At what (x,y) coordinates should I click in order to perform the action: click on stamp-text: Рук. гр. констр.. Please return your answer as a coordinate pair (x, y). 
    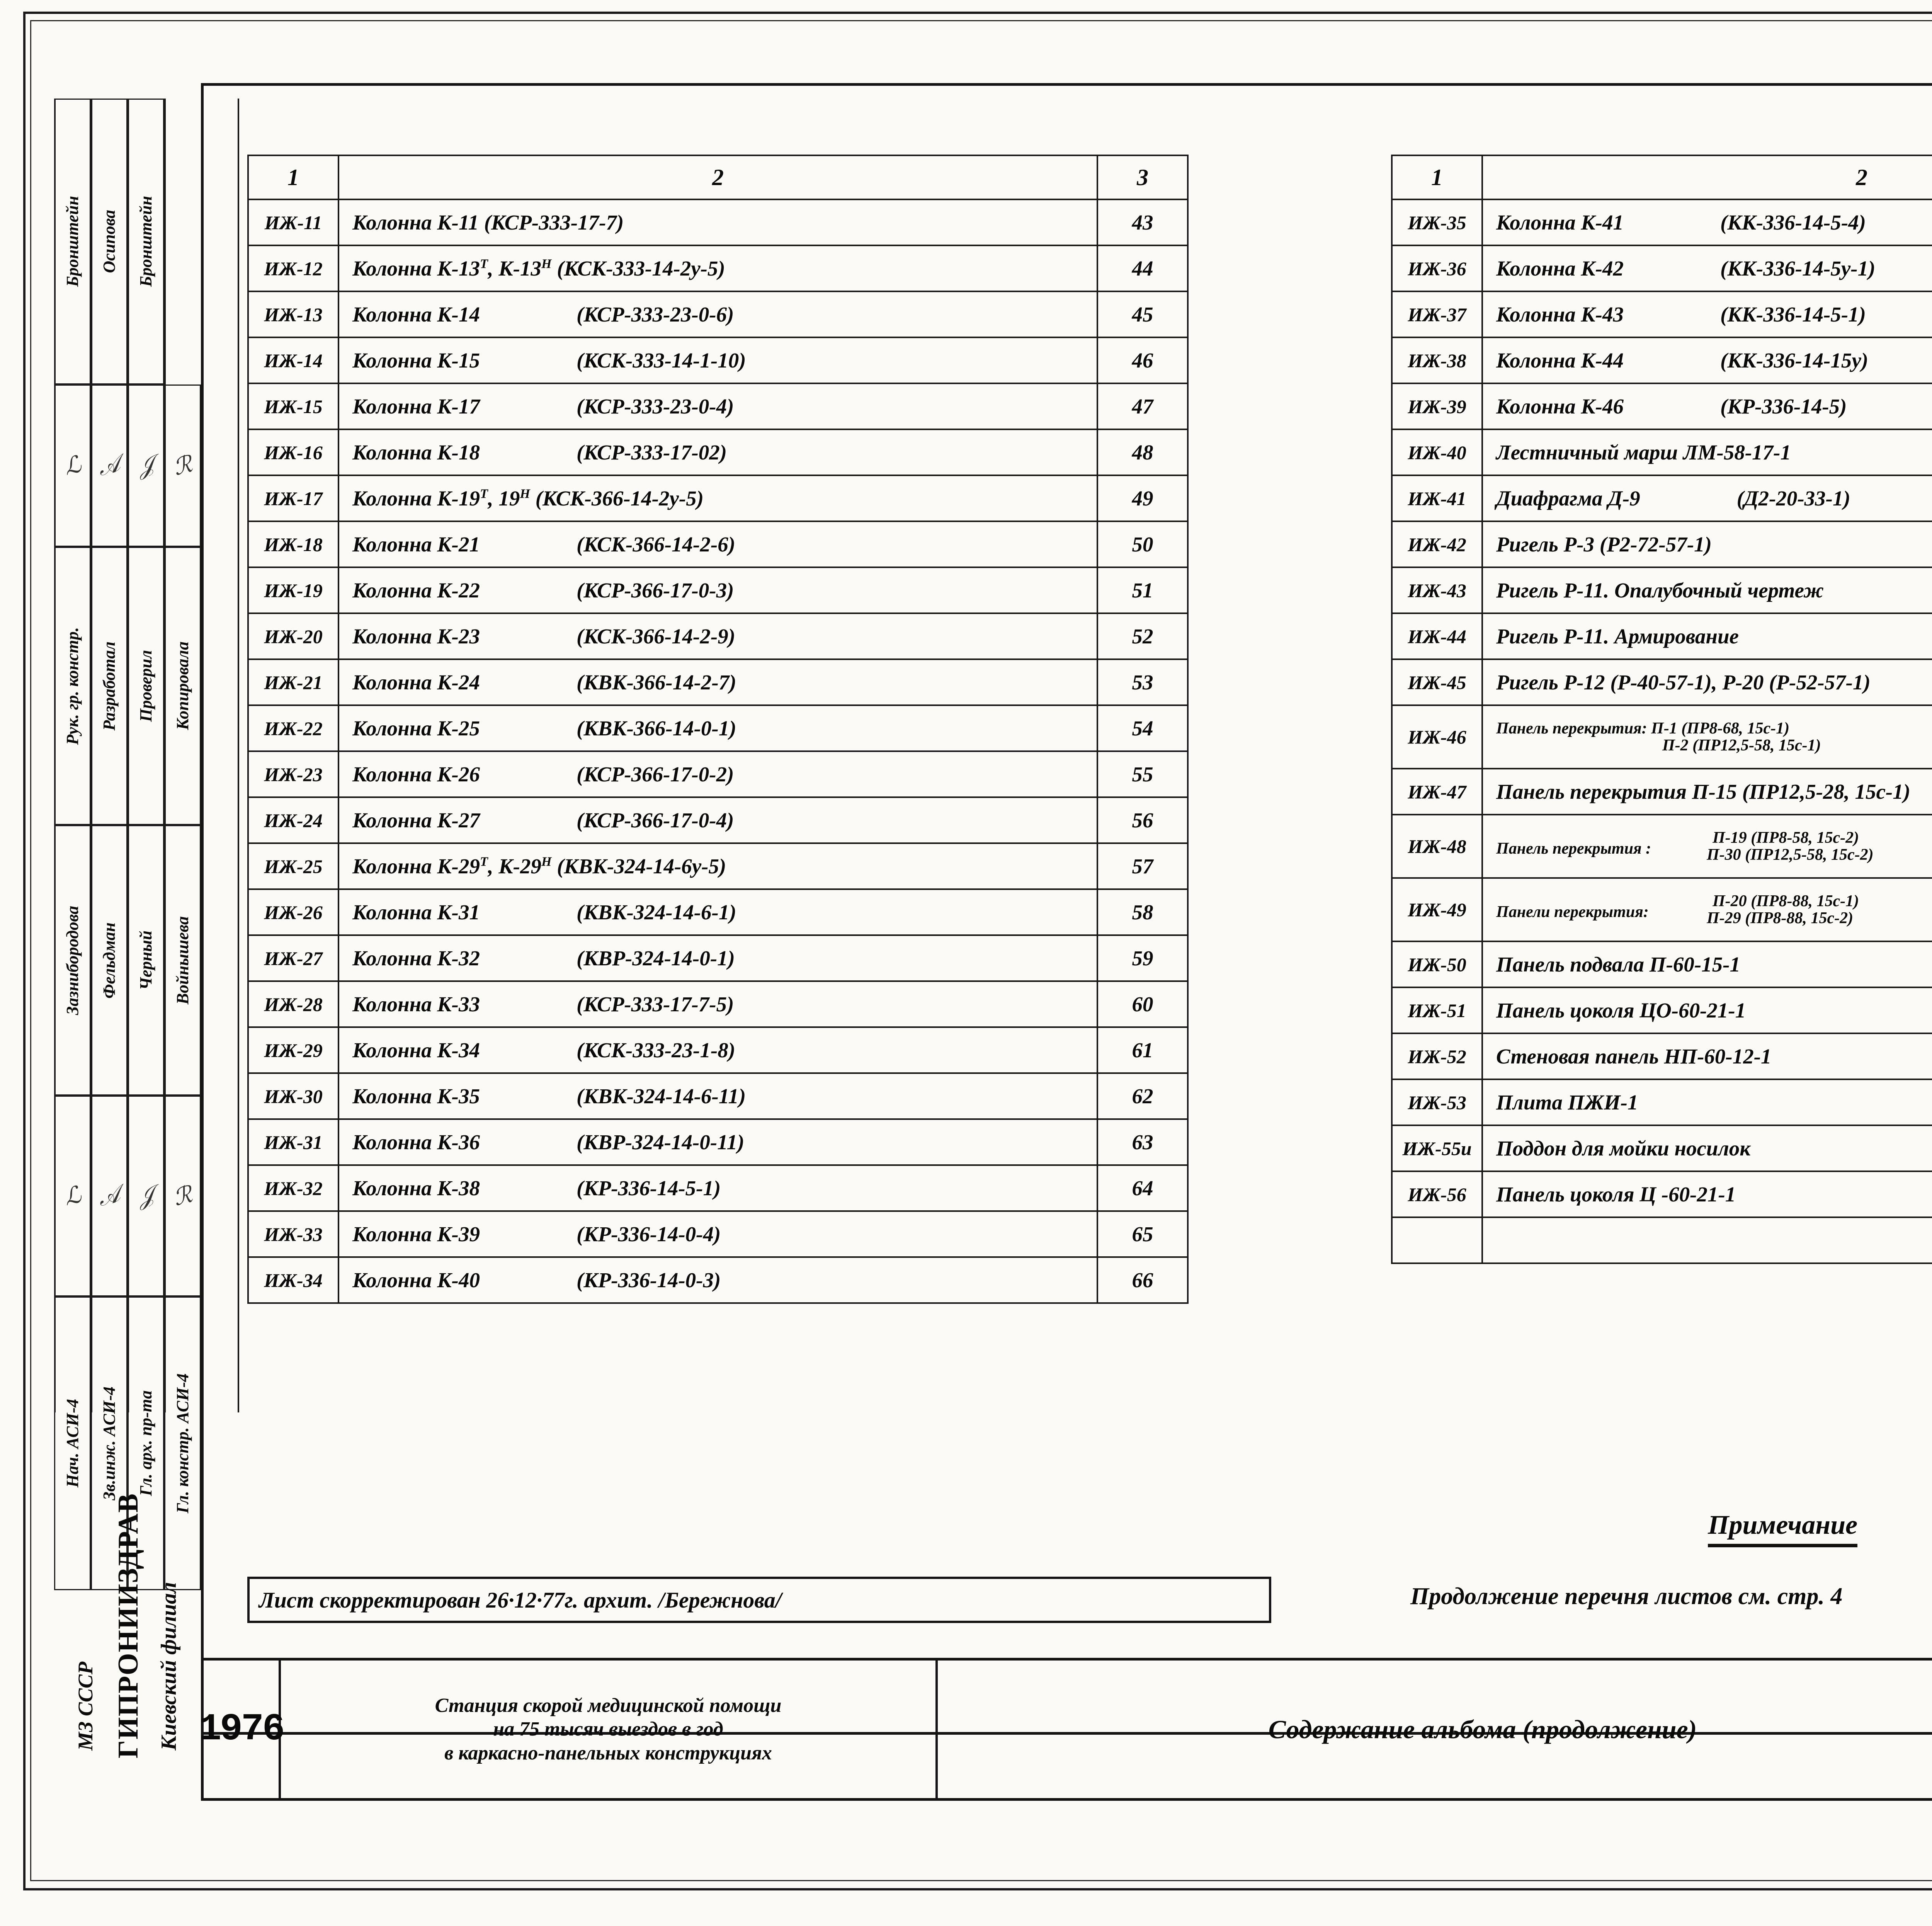
    Looking at the image, I should click on (73, 686).